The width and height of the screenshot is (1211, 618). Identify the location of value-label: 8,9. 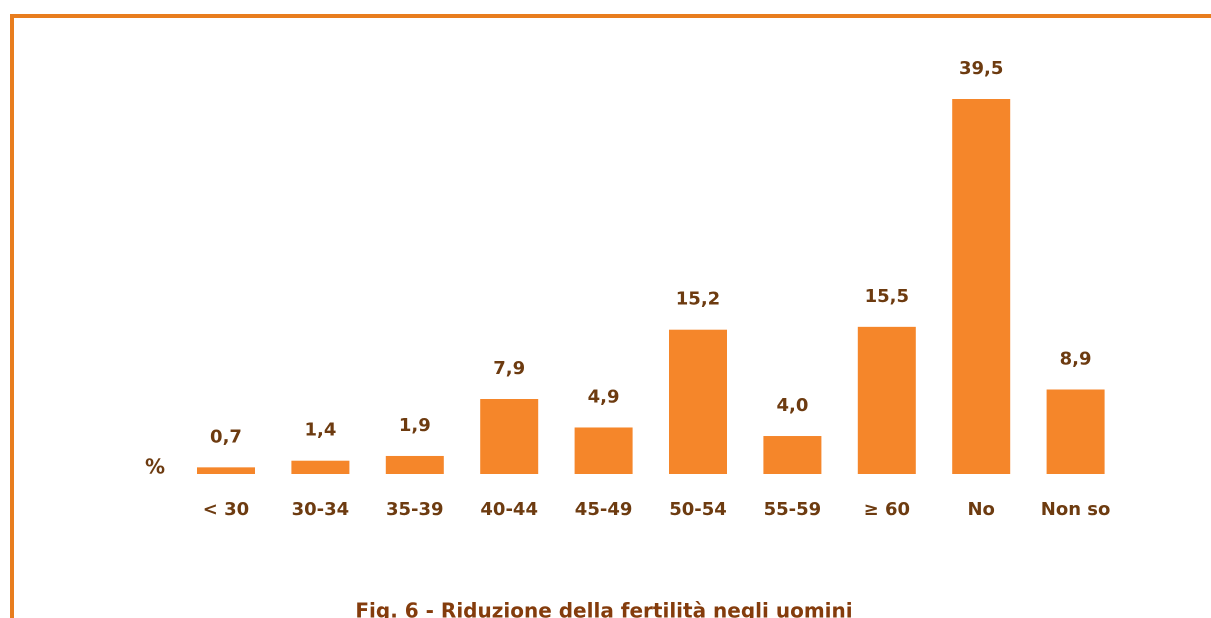
(1076, 359).